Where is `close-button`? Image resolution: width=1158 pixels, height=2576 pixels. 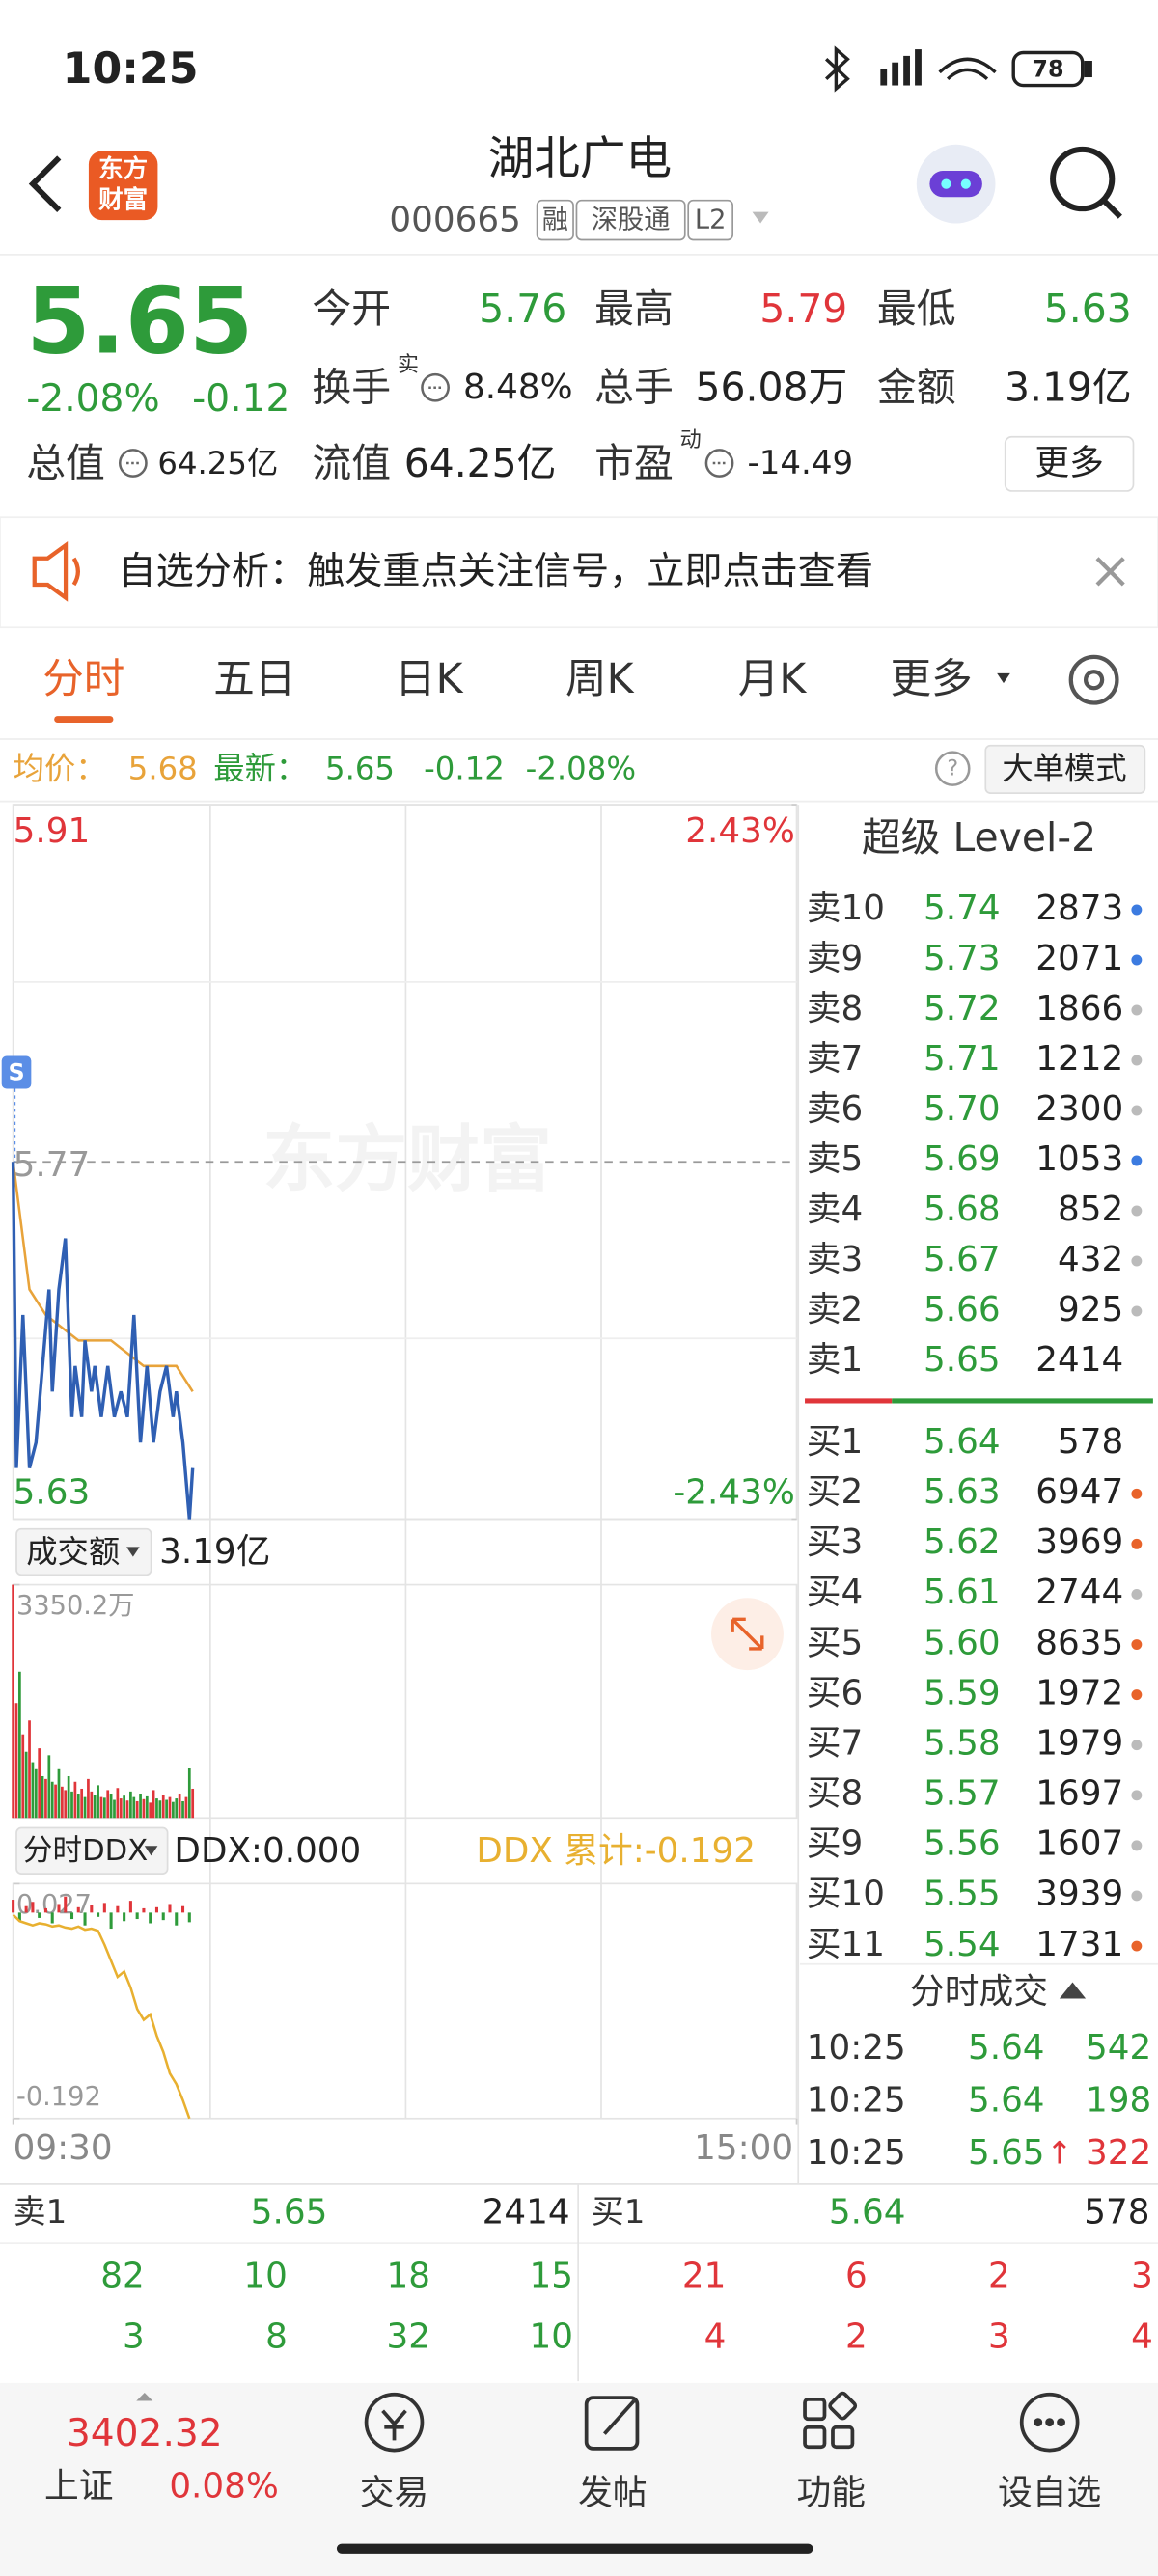
close-button is located at coordinates (1110, 572).